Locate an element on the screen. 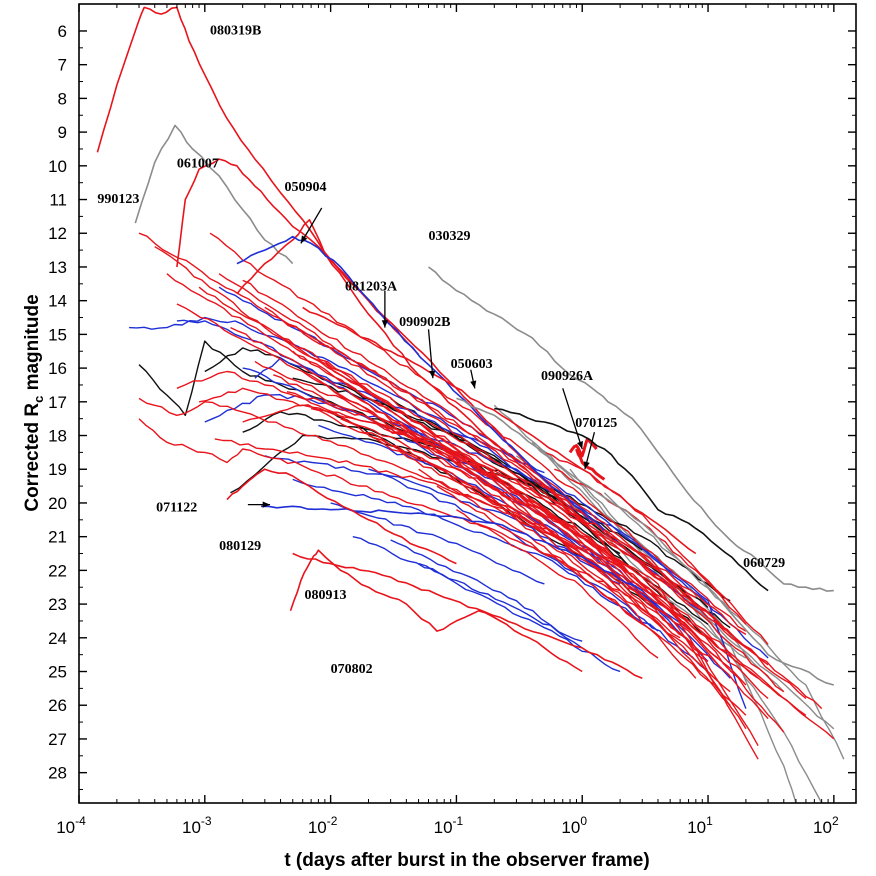  annotation-080129: 080129 is located at coordinates (240, 546).